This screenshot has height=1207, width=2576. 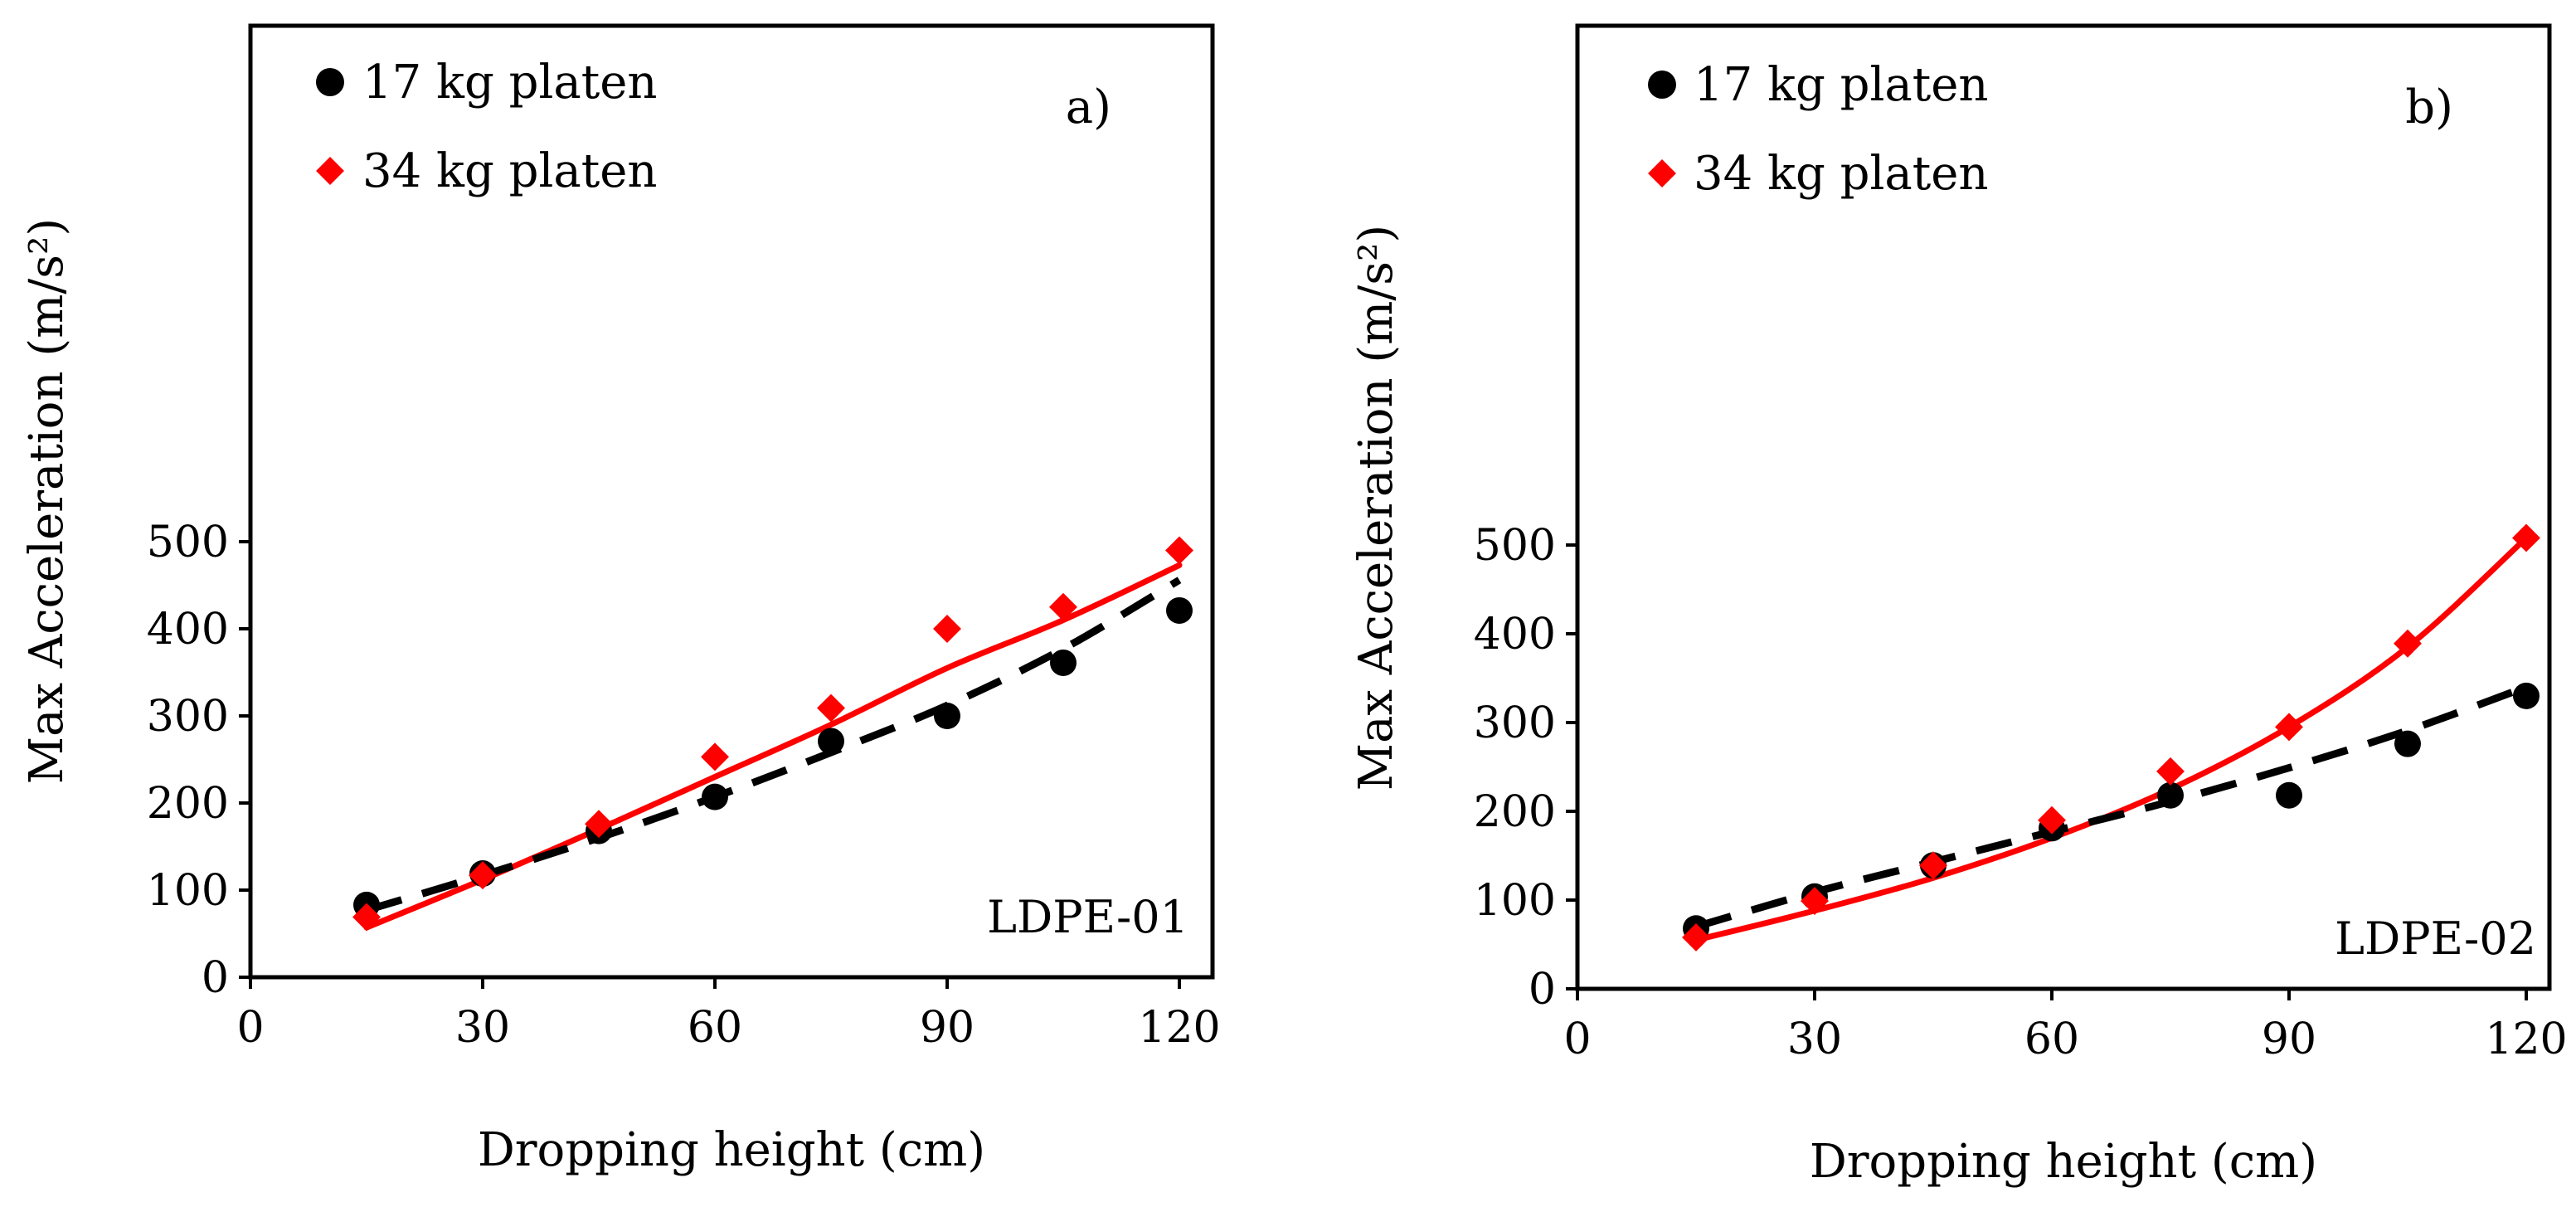 What do you see at coordinates (1089, 107) in the screenshot?
I see `panel-label-a: a)` at bounding box center [1089, 107].